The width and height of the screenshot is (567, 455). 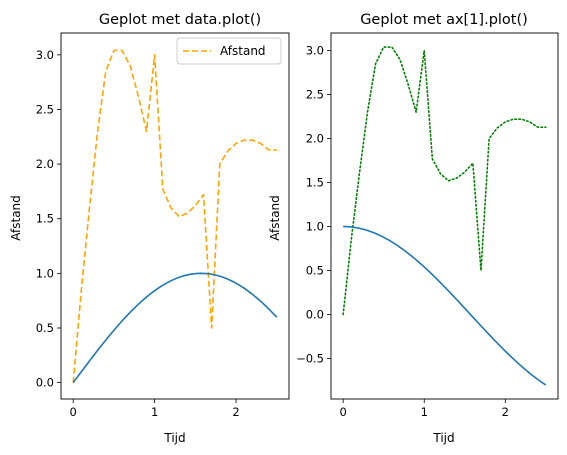 What do you see at coordinates (315, 227) in the screenshot?
I see `right-y-tick-label: 1.0` at bounding box center [315, 227].